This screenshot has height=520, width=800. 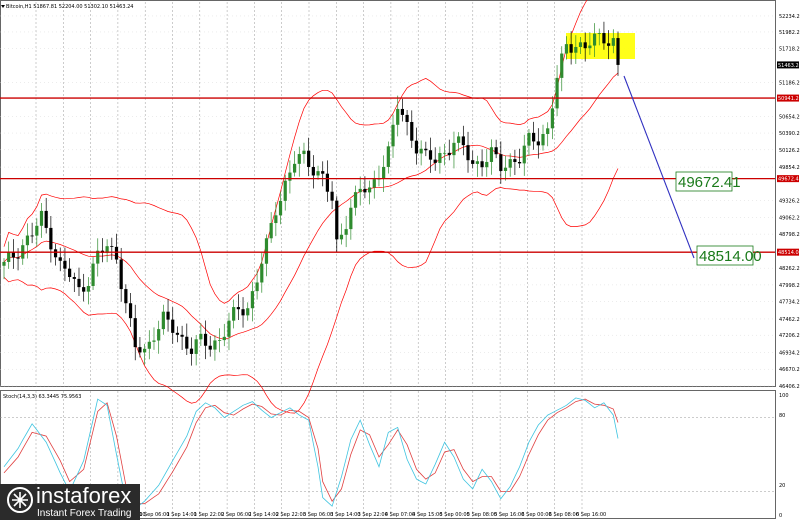 I want to click on x-tick-10: 3 Sep 06:00, so click(x=318, y=515).